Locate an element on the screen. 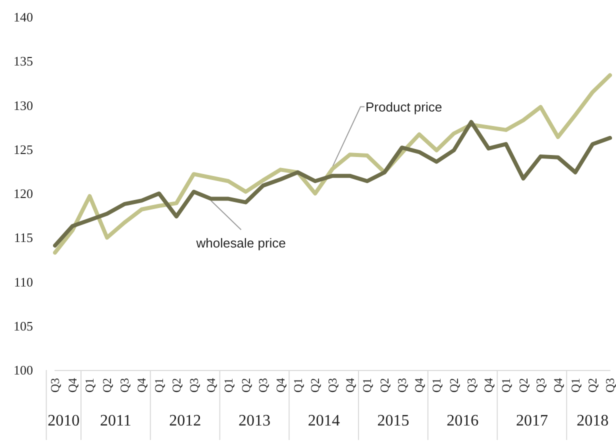 Image resolution: width=616 pixels, height=443 pixels. y-tick-label: 105 is located at coordinates (23, 326).